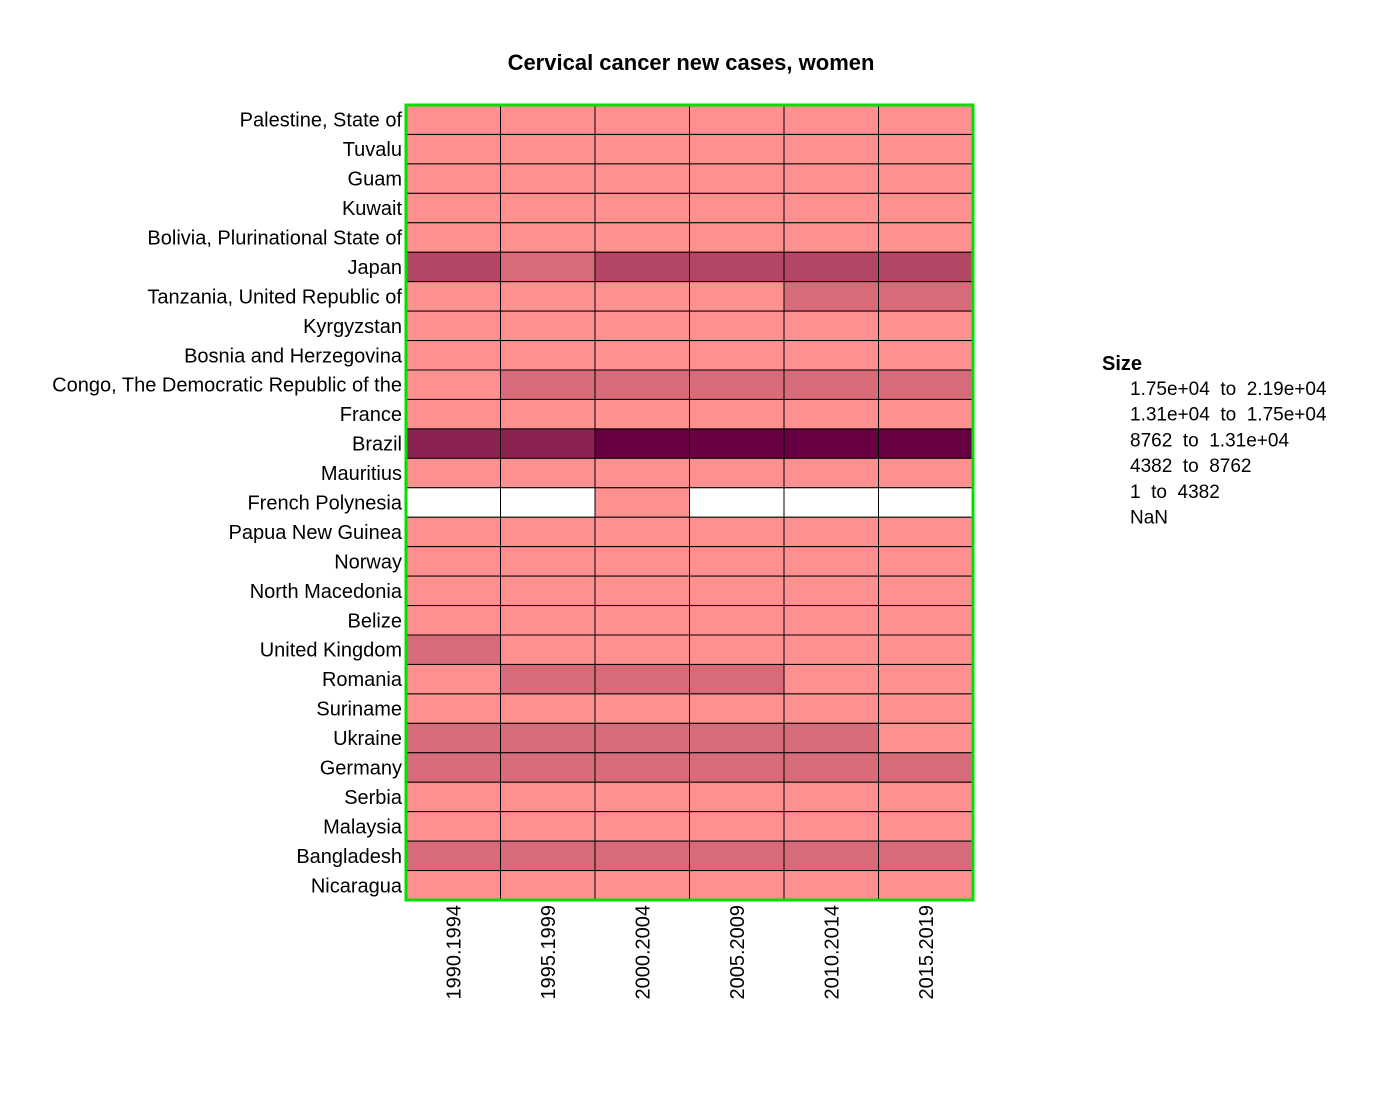  What do you see at coordinates (368, 562) in the screenshot?
I see `row-label: Norway` at bounding box center [368, 562].